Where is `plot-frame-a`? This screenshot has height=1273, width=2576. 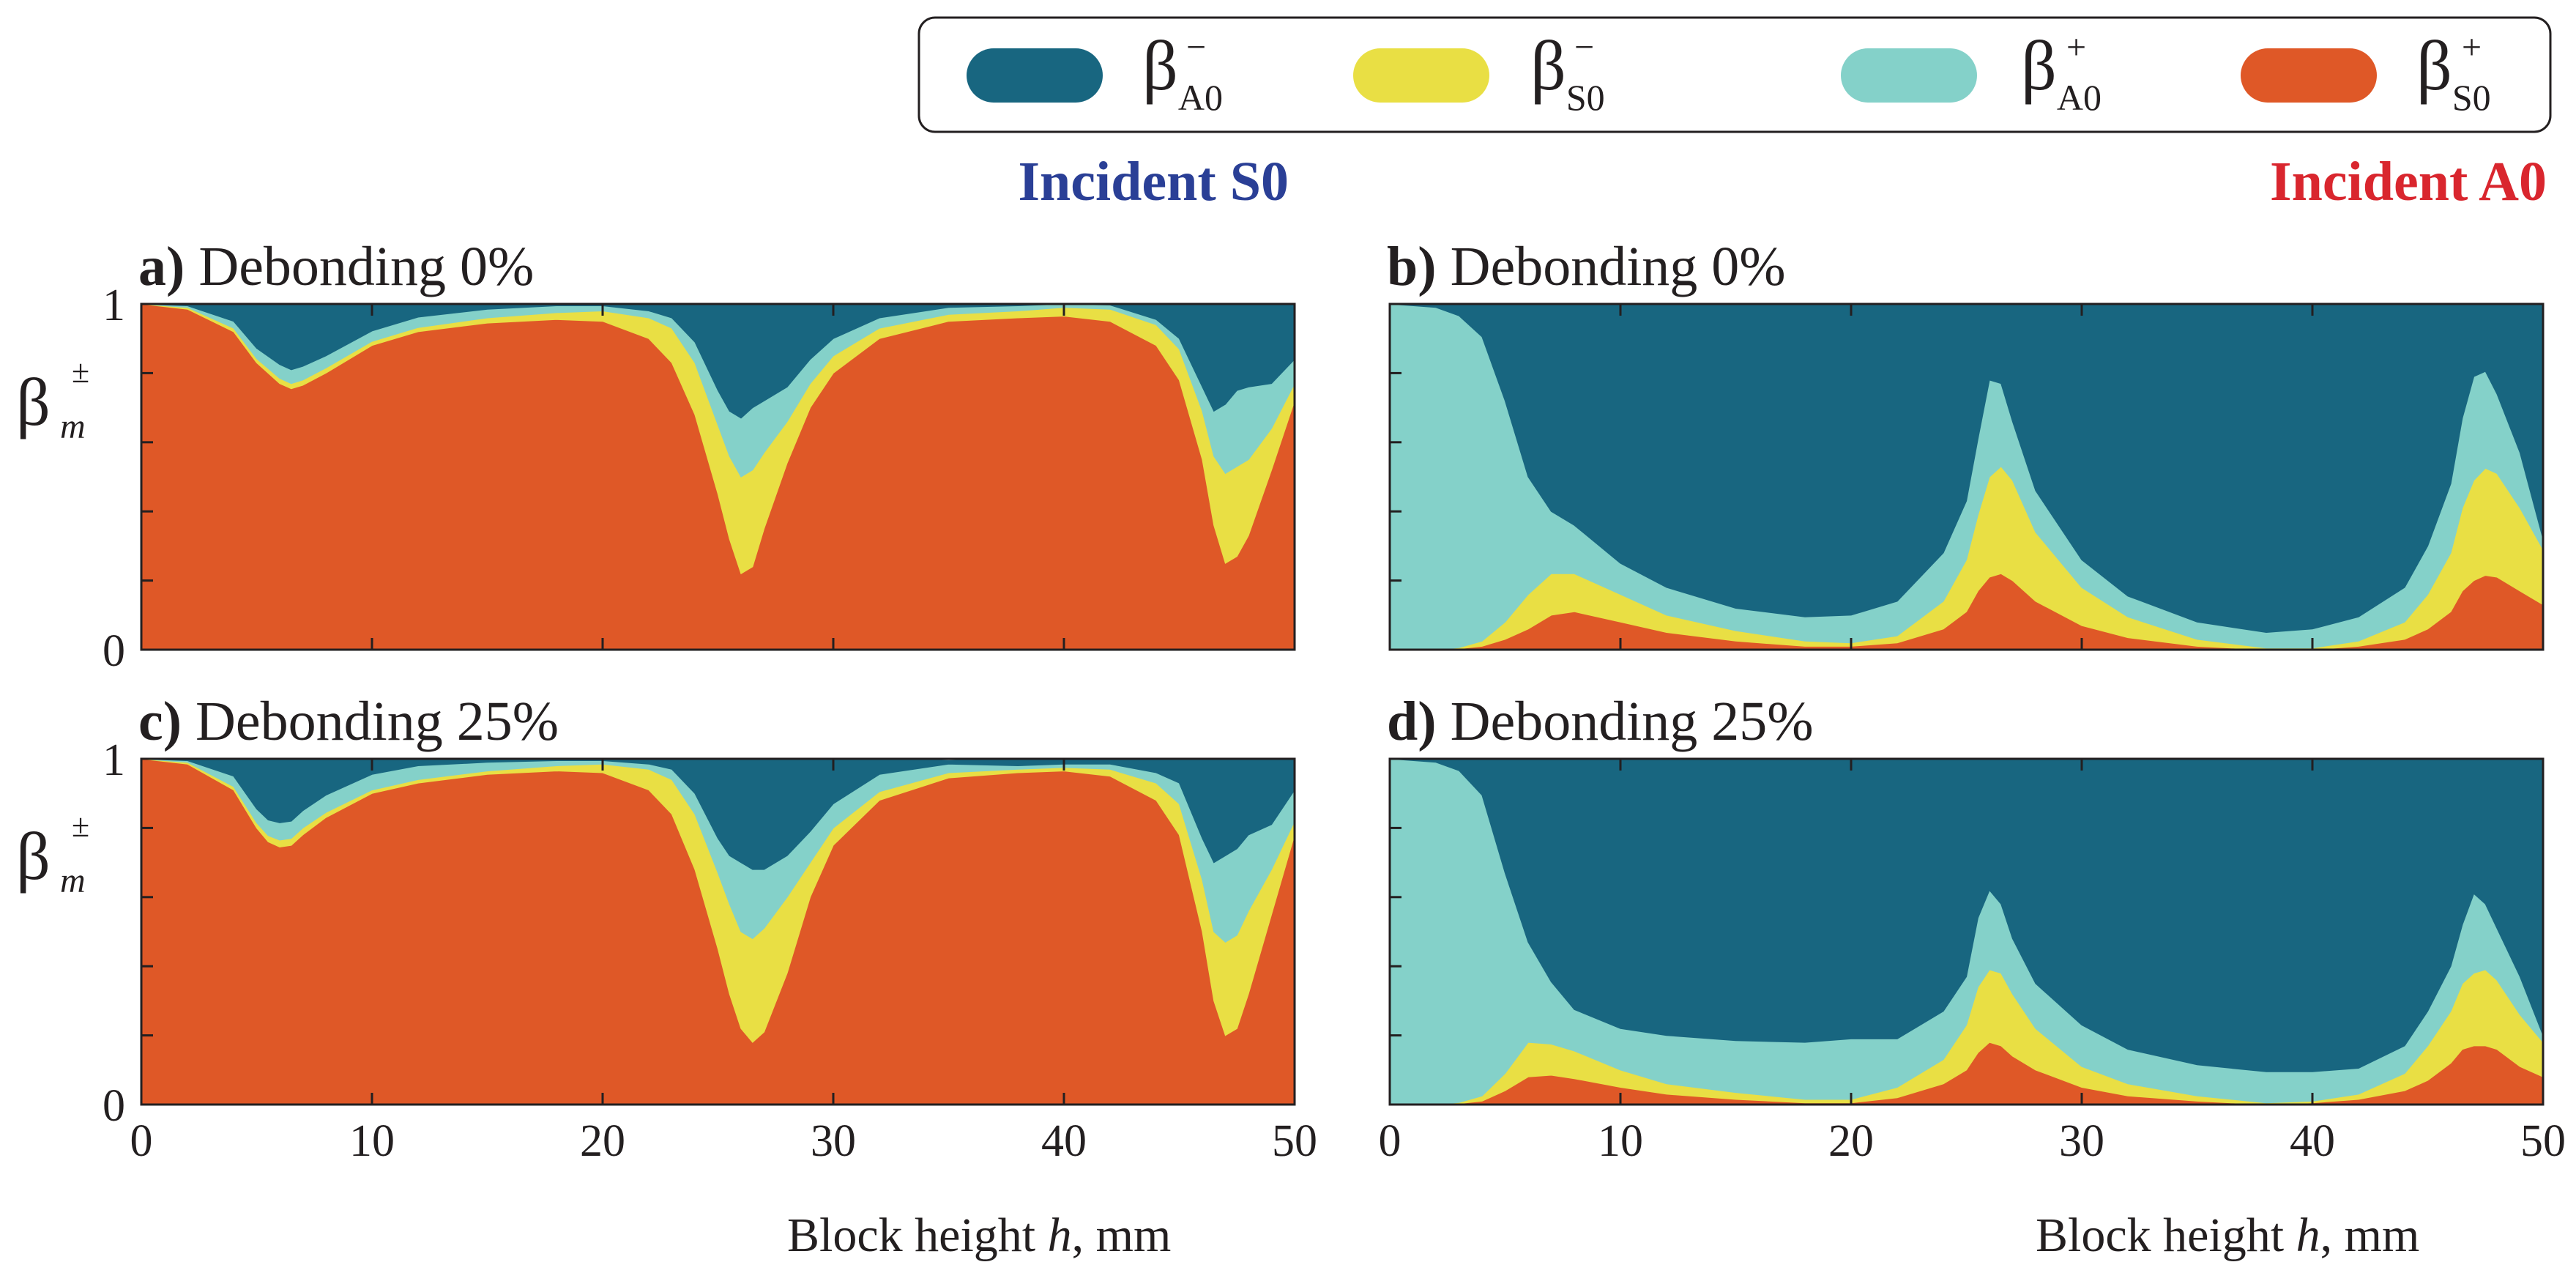 plot-frame-a is located at coordinates (718, 477).